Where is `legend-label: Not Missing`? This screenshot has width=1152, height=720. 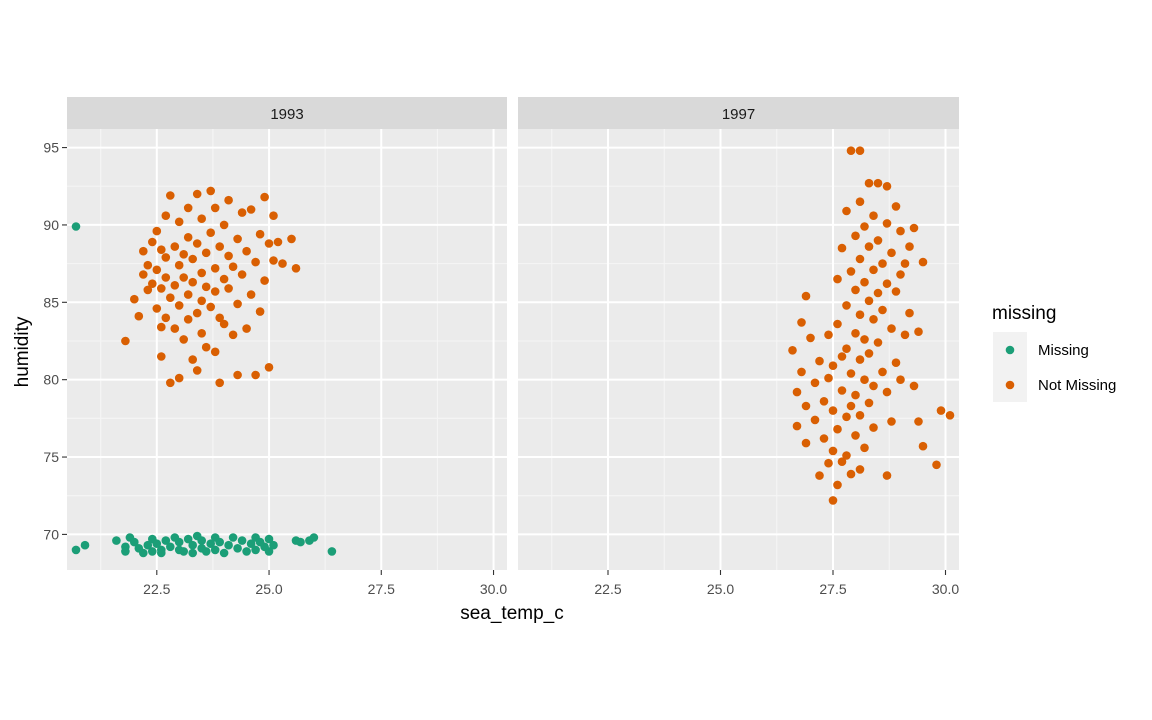 legend-label: Not Missing is located at coordinates (1077, 385).